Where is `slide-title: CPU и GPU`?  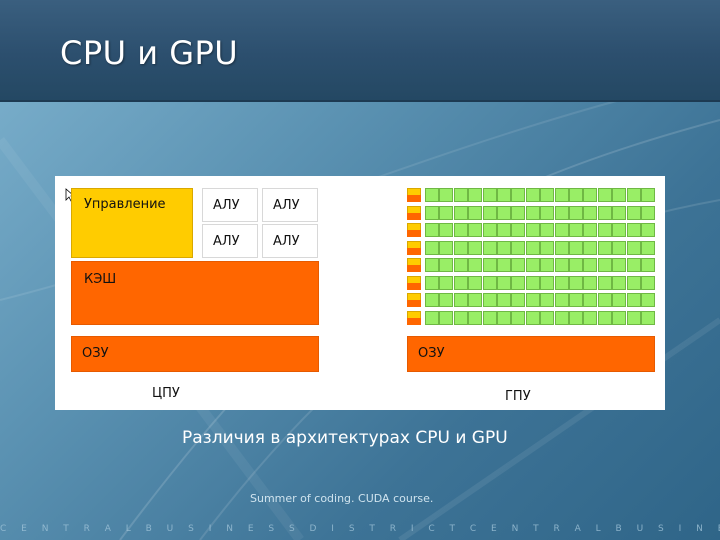 slide-title: CPU и GPU is located at coordinates (149, 53).